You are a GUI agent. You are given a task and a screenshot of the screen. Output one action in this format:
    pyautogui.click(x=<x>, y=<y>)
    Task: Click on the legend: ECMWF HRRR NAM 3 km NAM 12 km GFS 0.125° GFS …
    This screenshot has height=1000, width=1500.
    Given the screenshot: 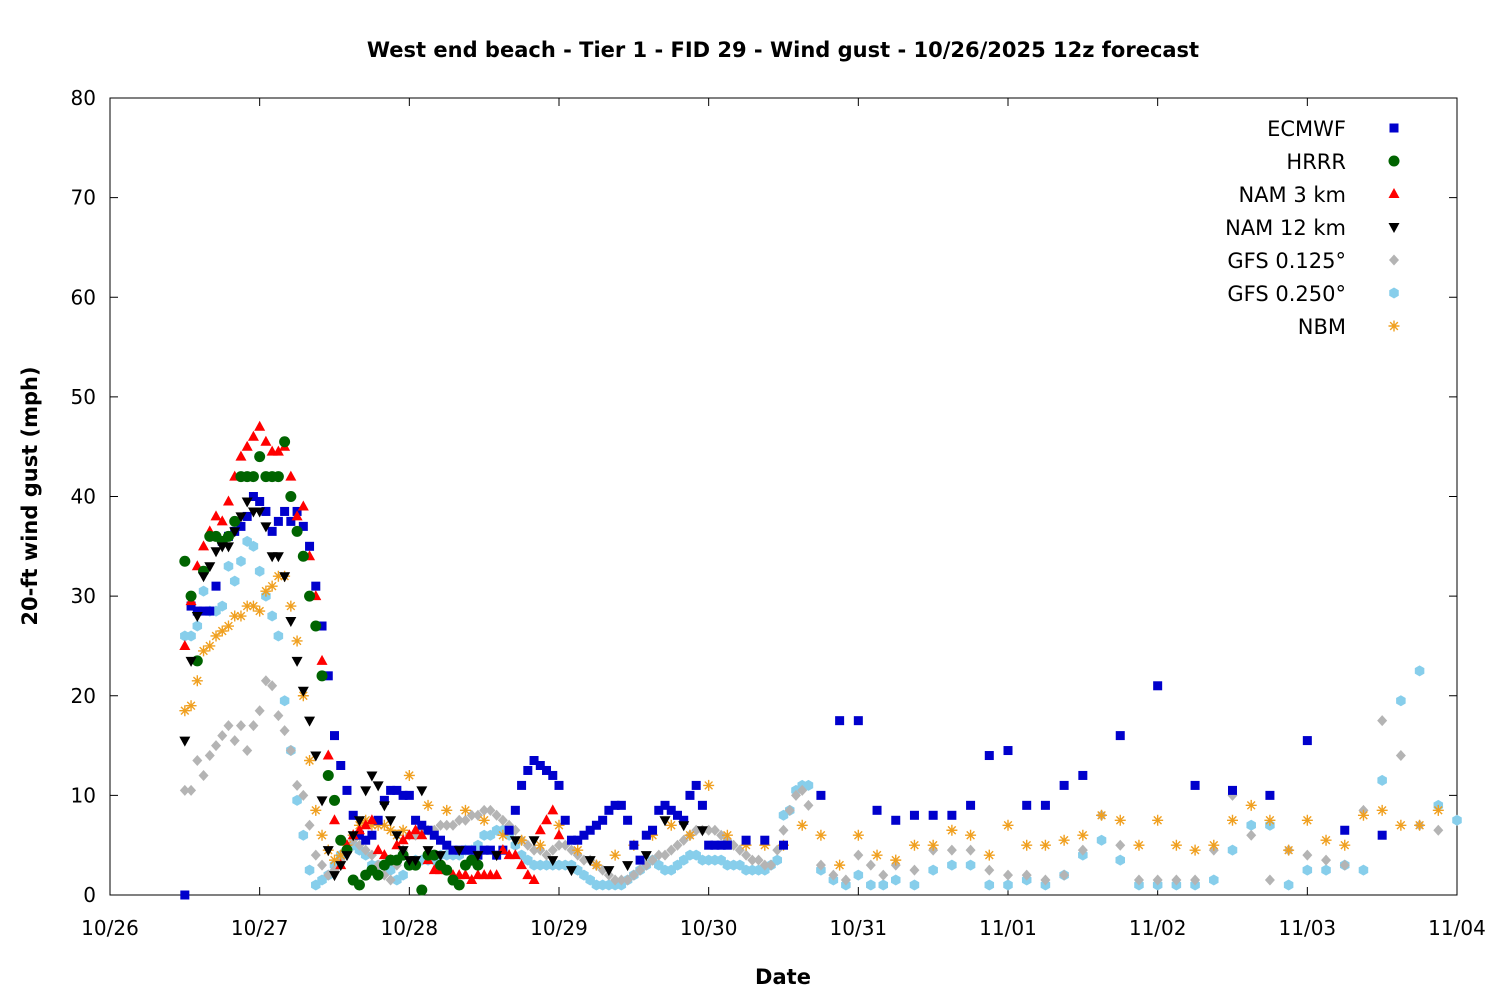 What is the action you would take?
    pyautogui.click(x=1312, y=228)
    